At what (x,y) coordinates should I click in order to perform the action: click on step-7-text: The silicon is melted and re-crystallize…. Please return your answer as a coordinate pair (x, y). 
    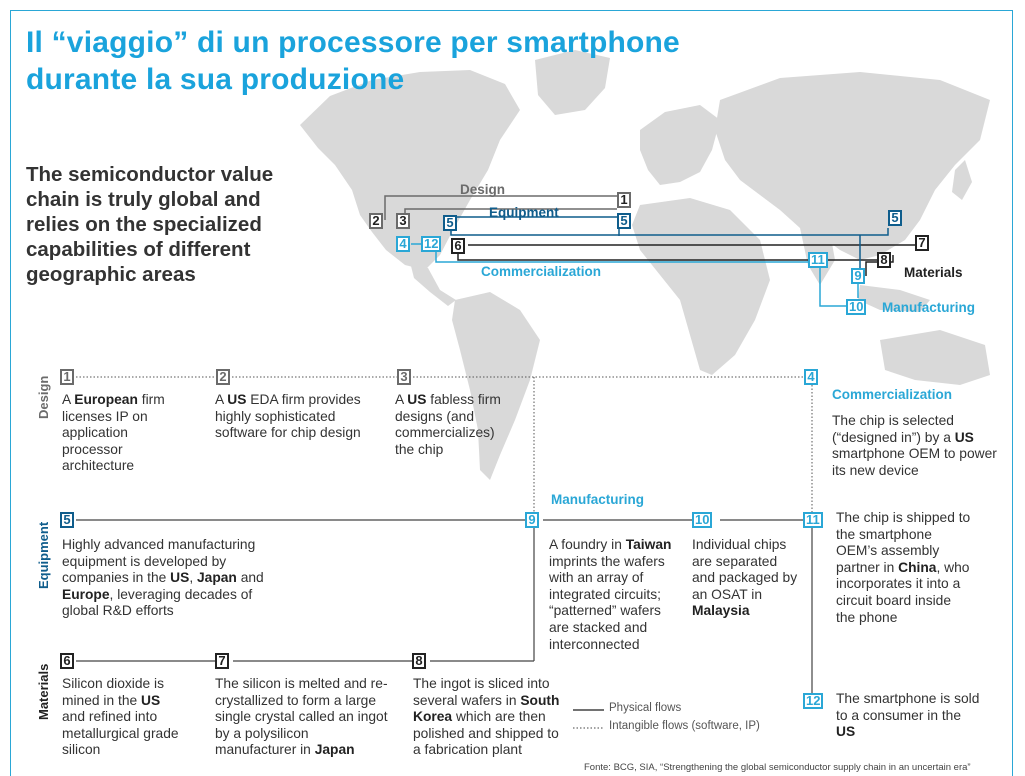
    Looking at the image, I should click on (301, 717).